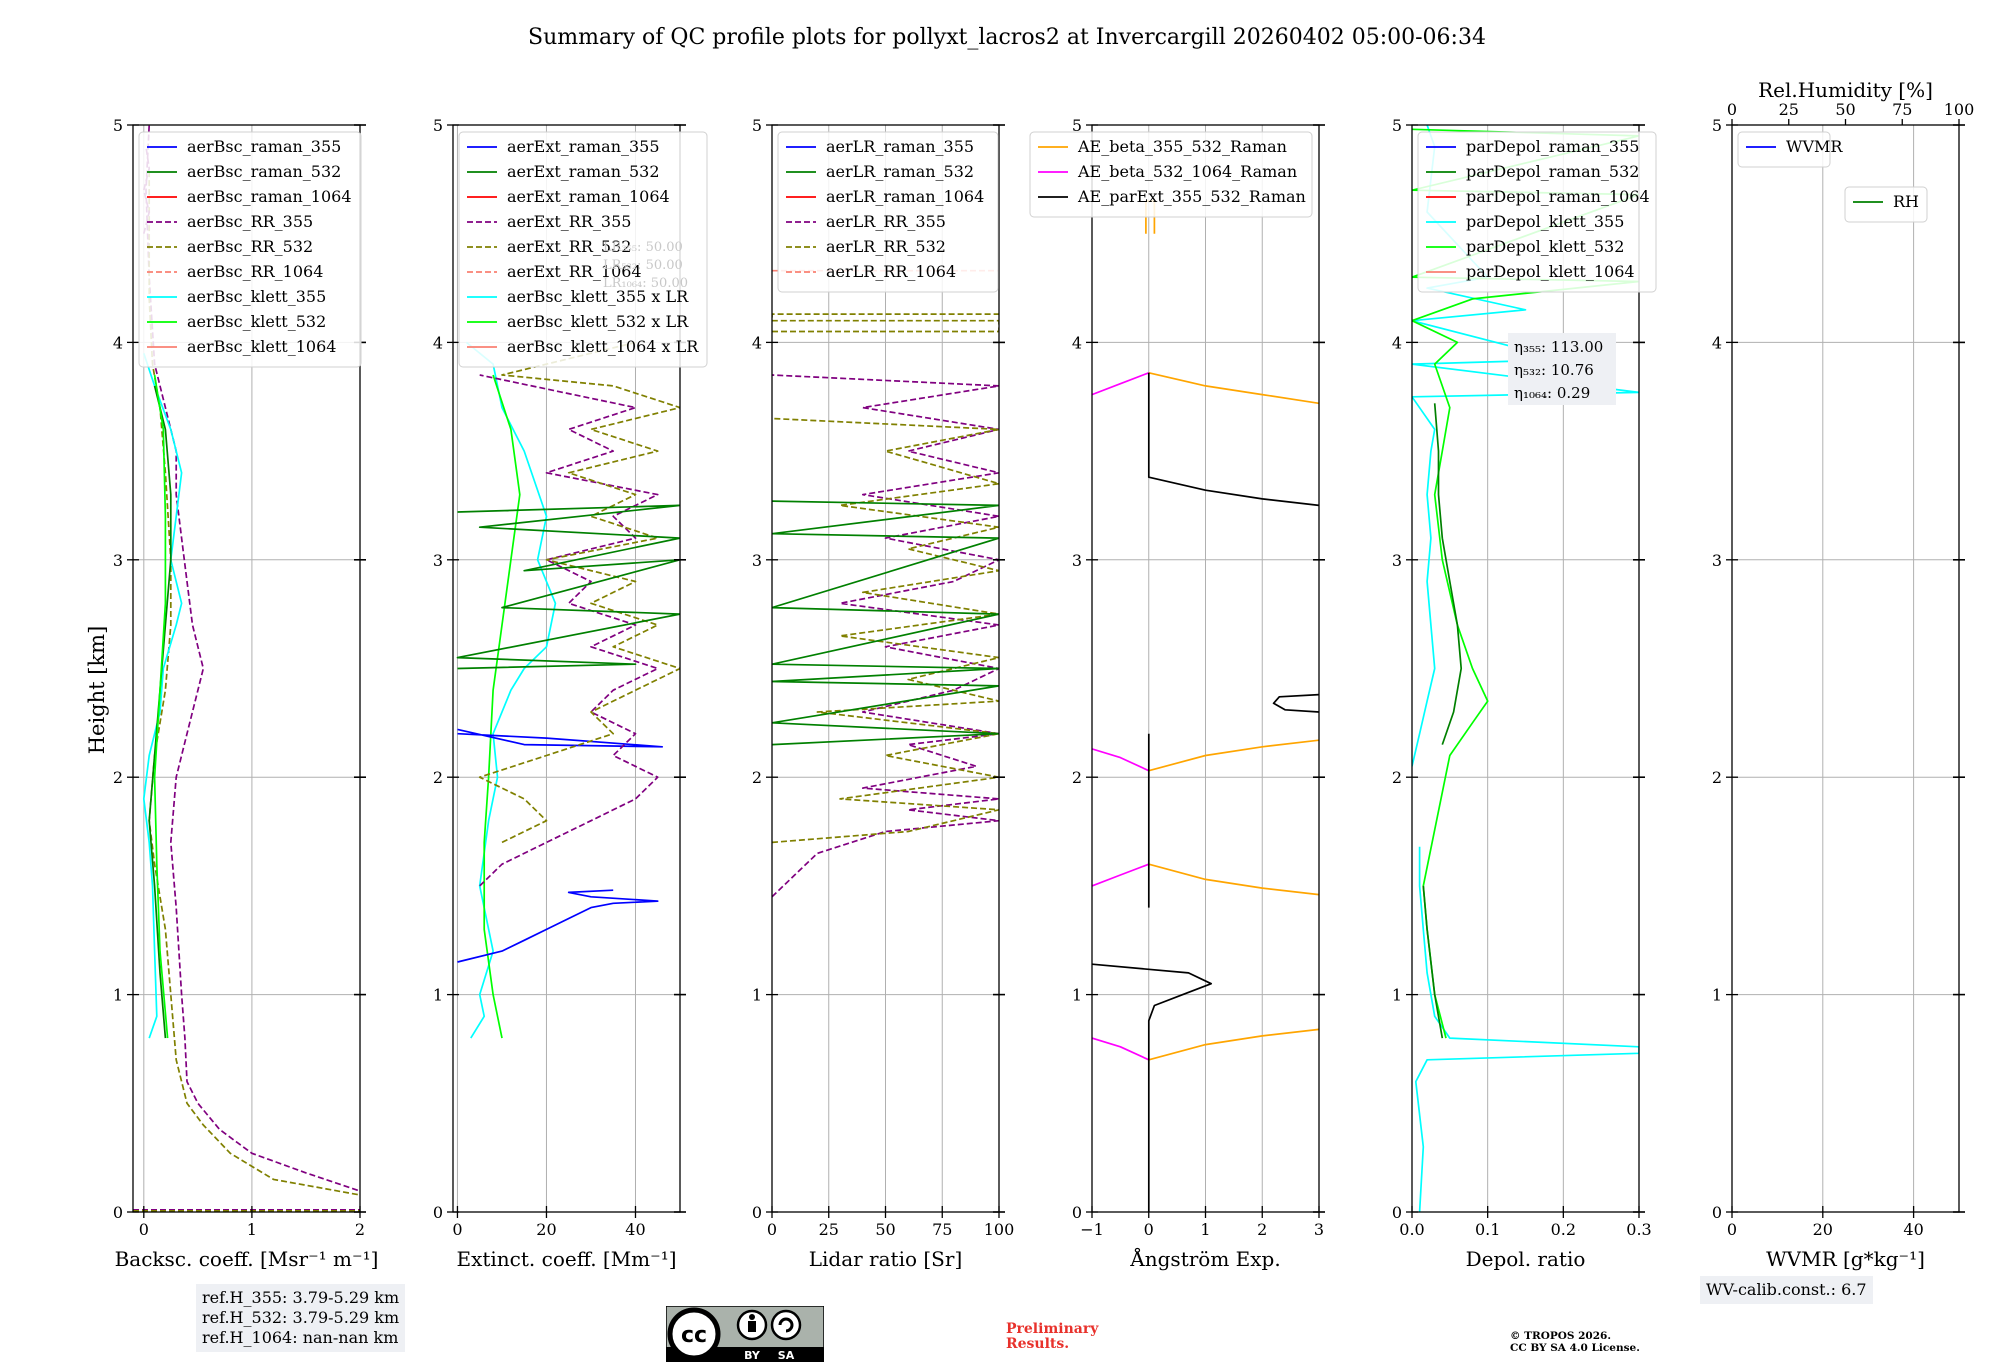  Describe the element at coordinates (1545, 221) in the screenshot. I see `legend-entry: parDepol_klett_355` at that location.